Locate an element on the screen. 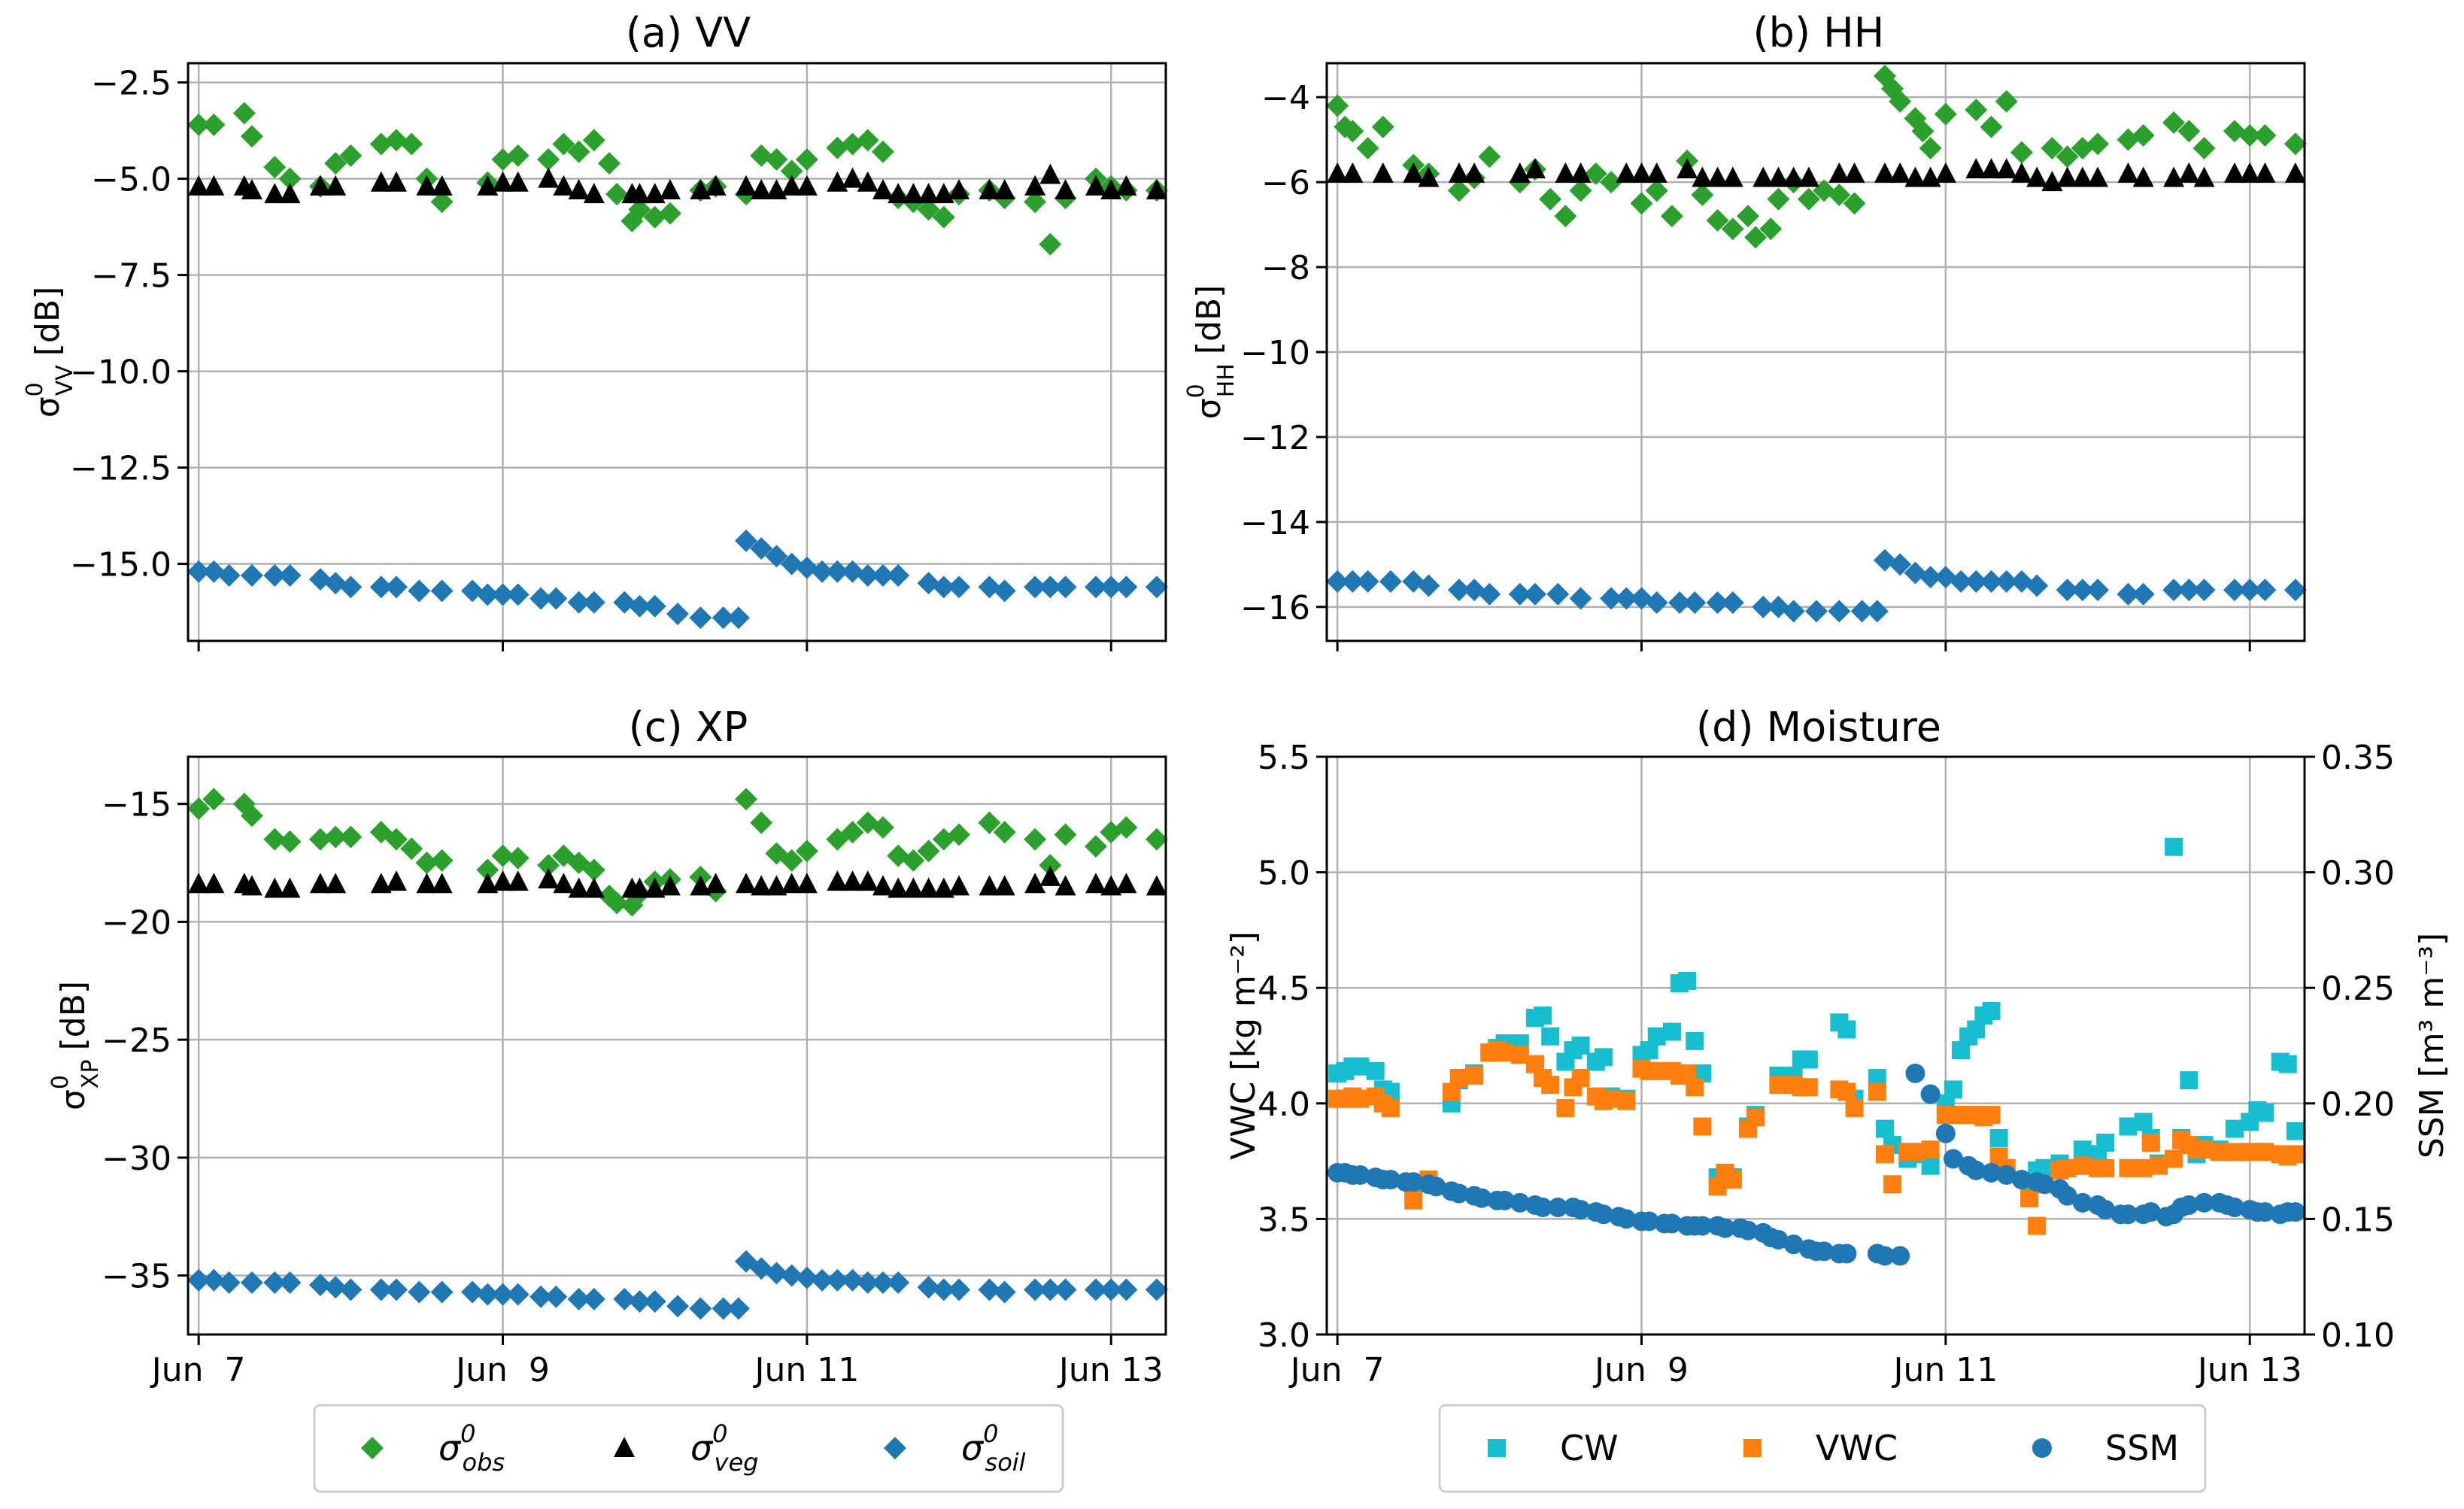 The height and width of the screenshot is (1509, 2464). panel-d-ylabel: VWC [kg m⁻²] is located at coordinates (1243, 1045).